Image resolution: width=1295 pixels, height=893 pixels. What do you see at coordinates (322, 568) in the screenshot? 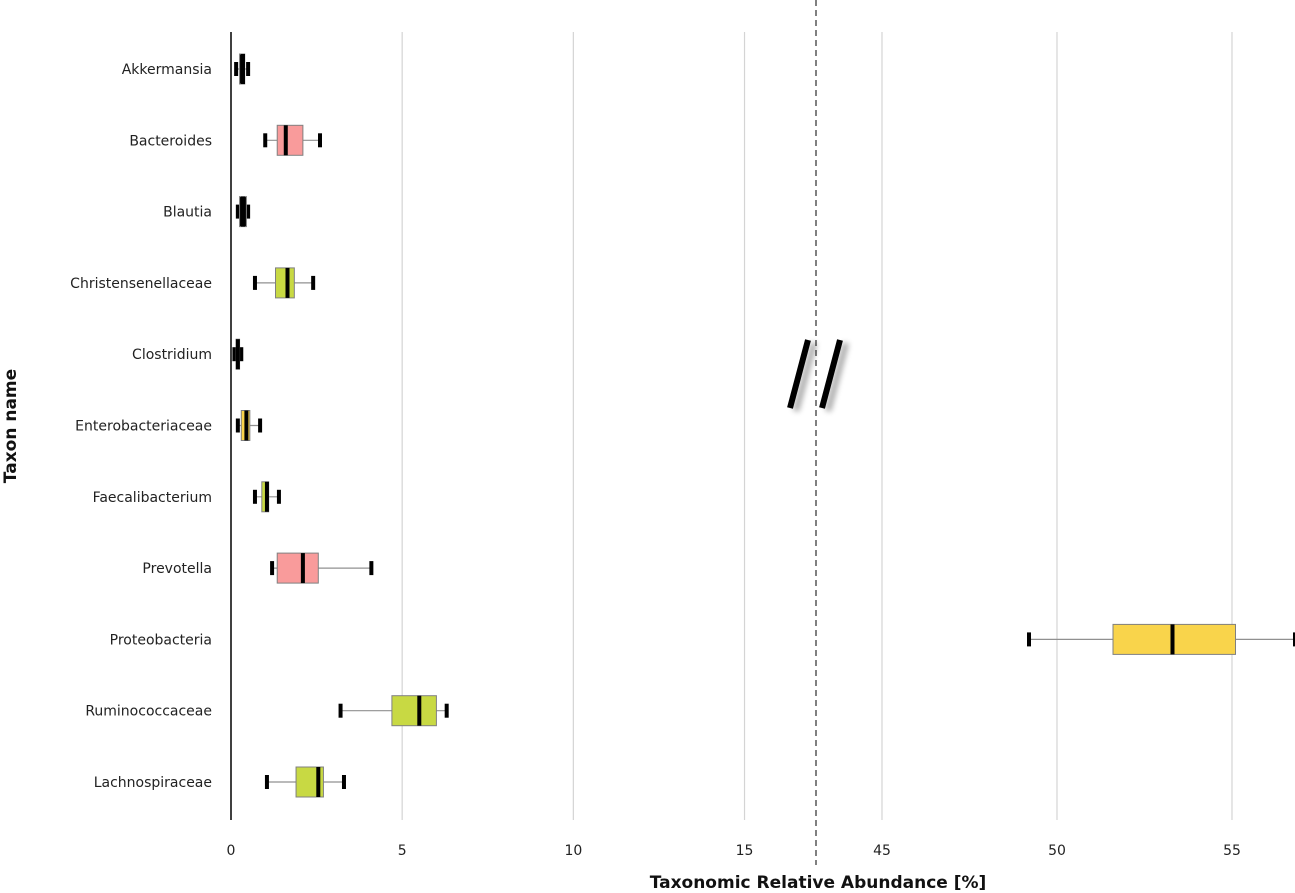
I see `box-prevotella` at bounding box center [322, 568].